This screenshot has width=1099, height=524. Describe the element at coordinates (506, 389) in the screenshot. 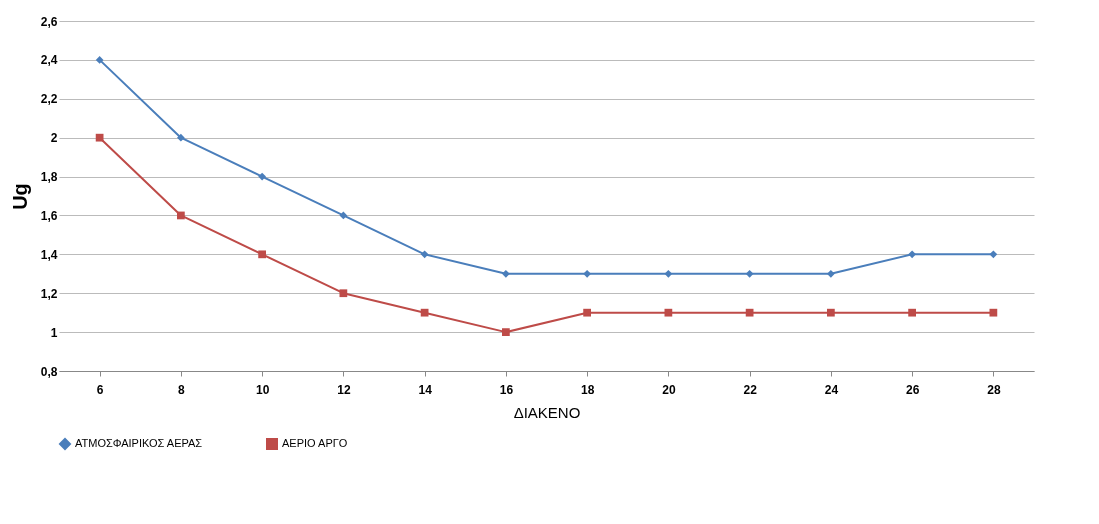

I see `x-tick-label: 16` at that location.